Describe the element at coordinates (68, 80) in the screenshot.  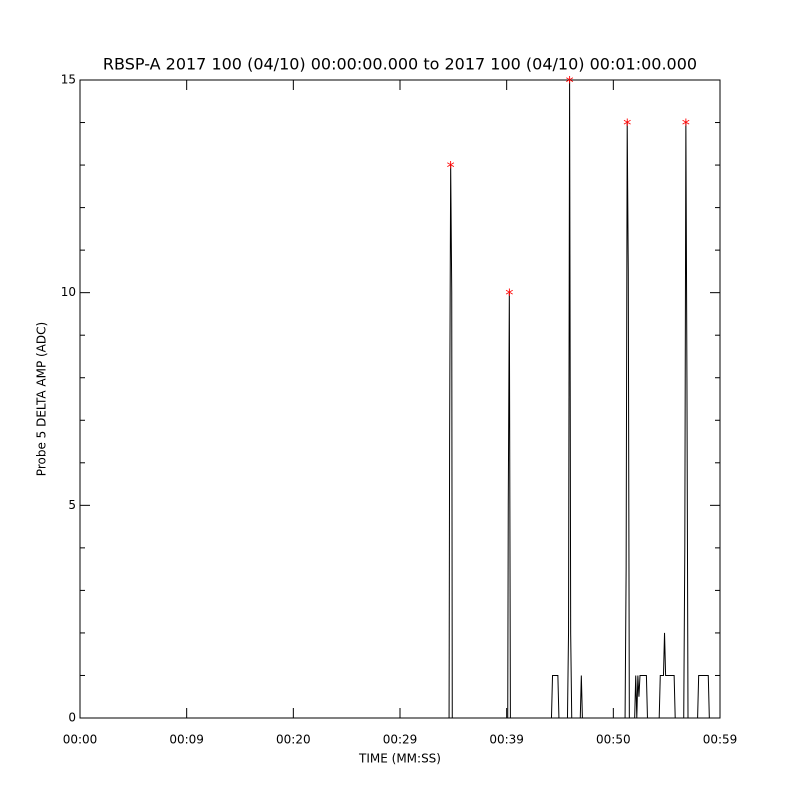
I see `y-tick-label: 15` at that location.